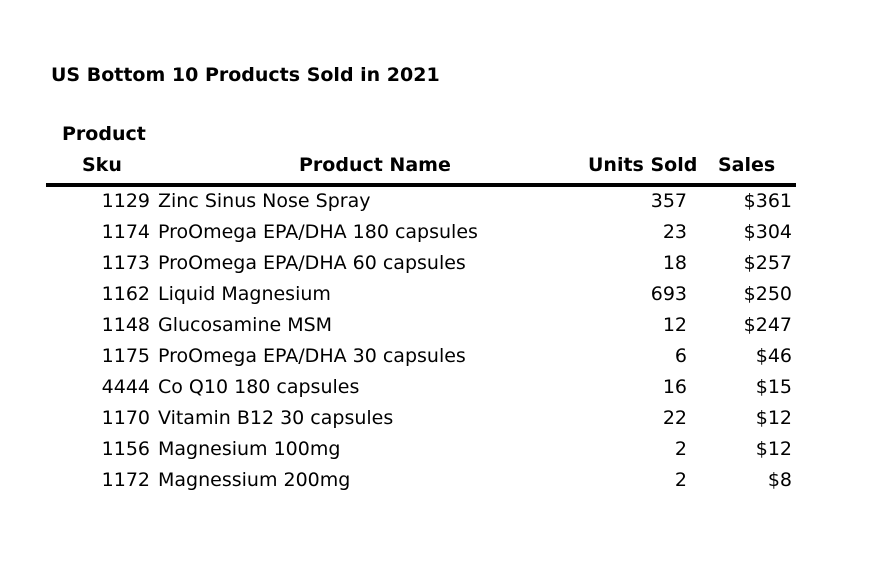  What do you see at coordinates (680, 356) in the screenshot?
I see `cell-units-sold: 6` at bounding box center [680, 356].